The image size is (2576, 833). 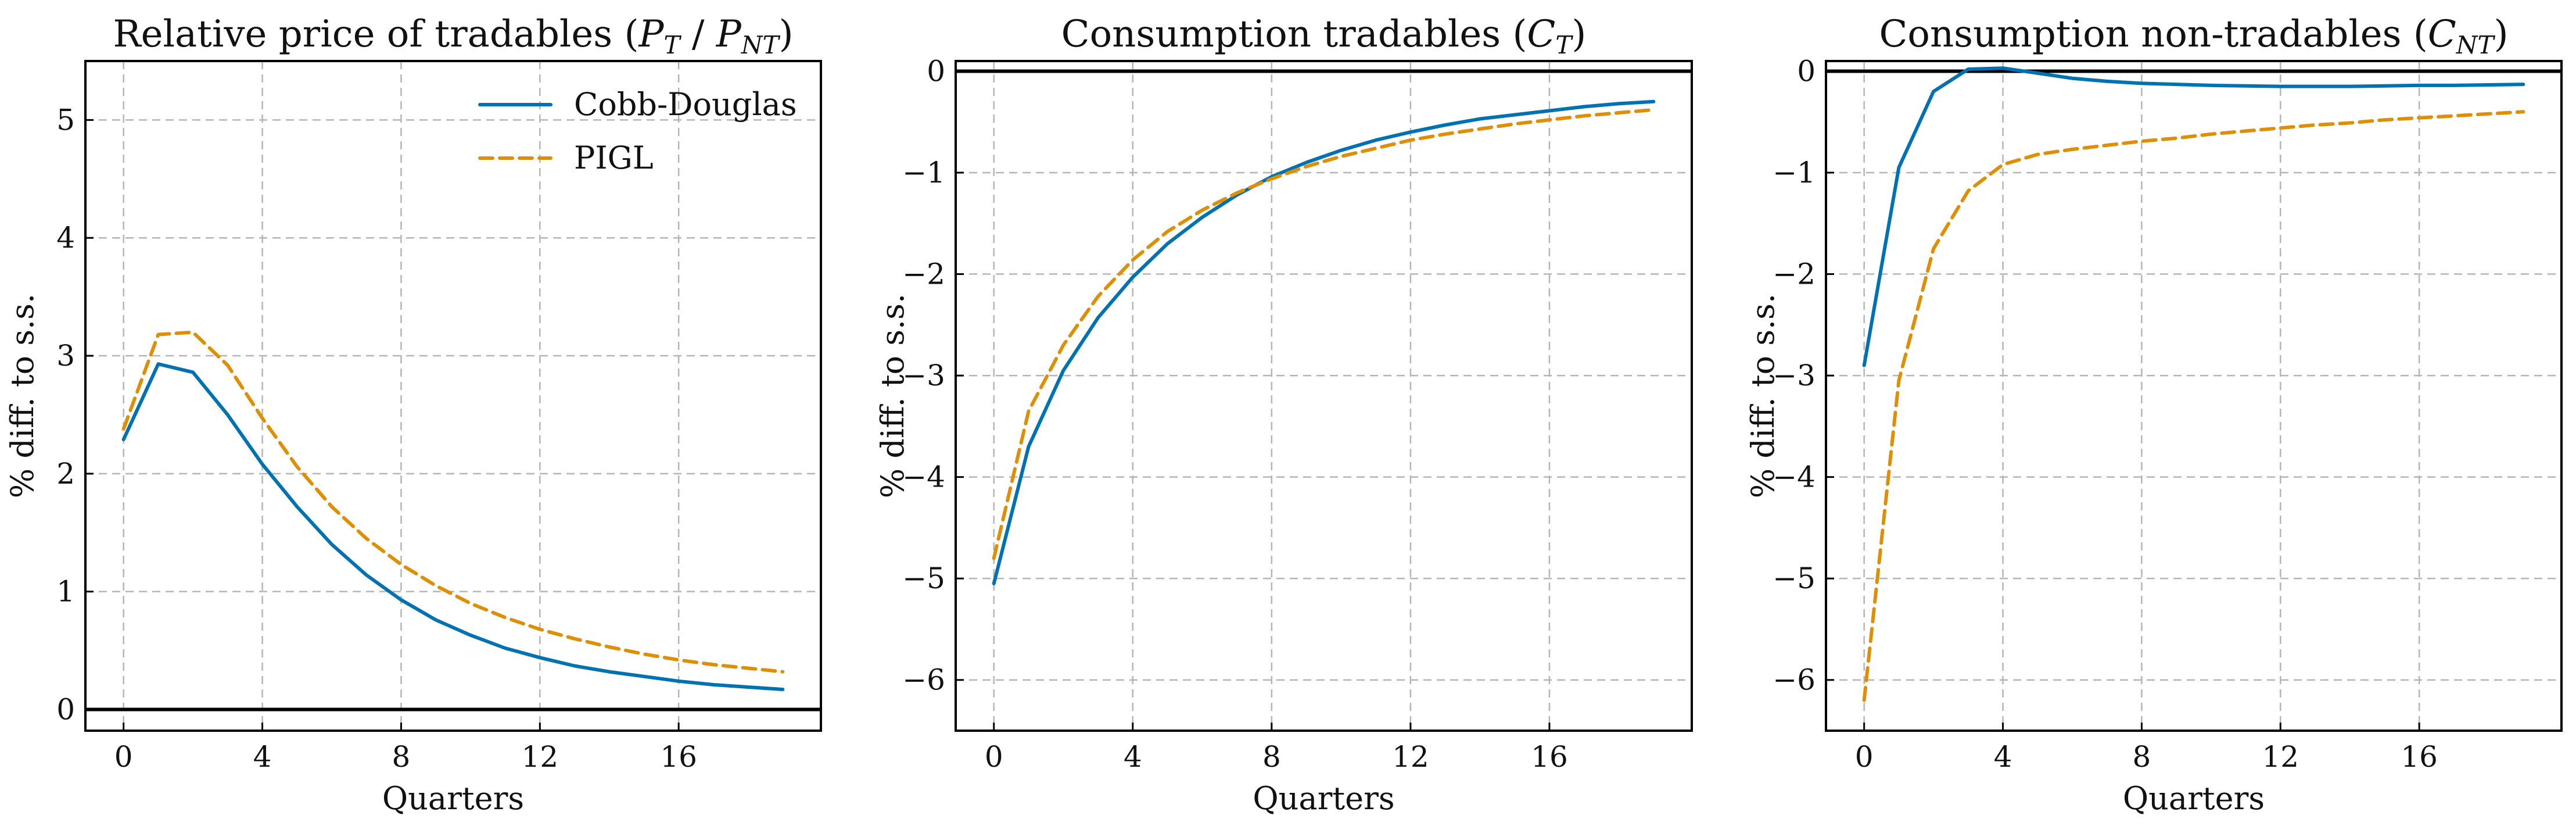 What do you see at coordinates (685, 104) in the screenshot?
I see `legend-label: Cobb-Douglas` at bounding box center [685, 104].